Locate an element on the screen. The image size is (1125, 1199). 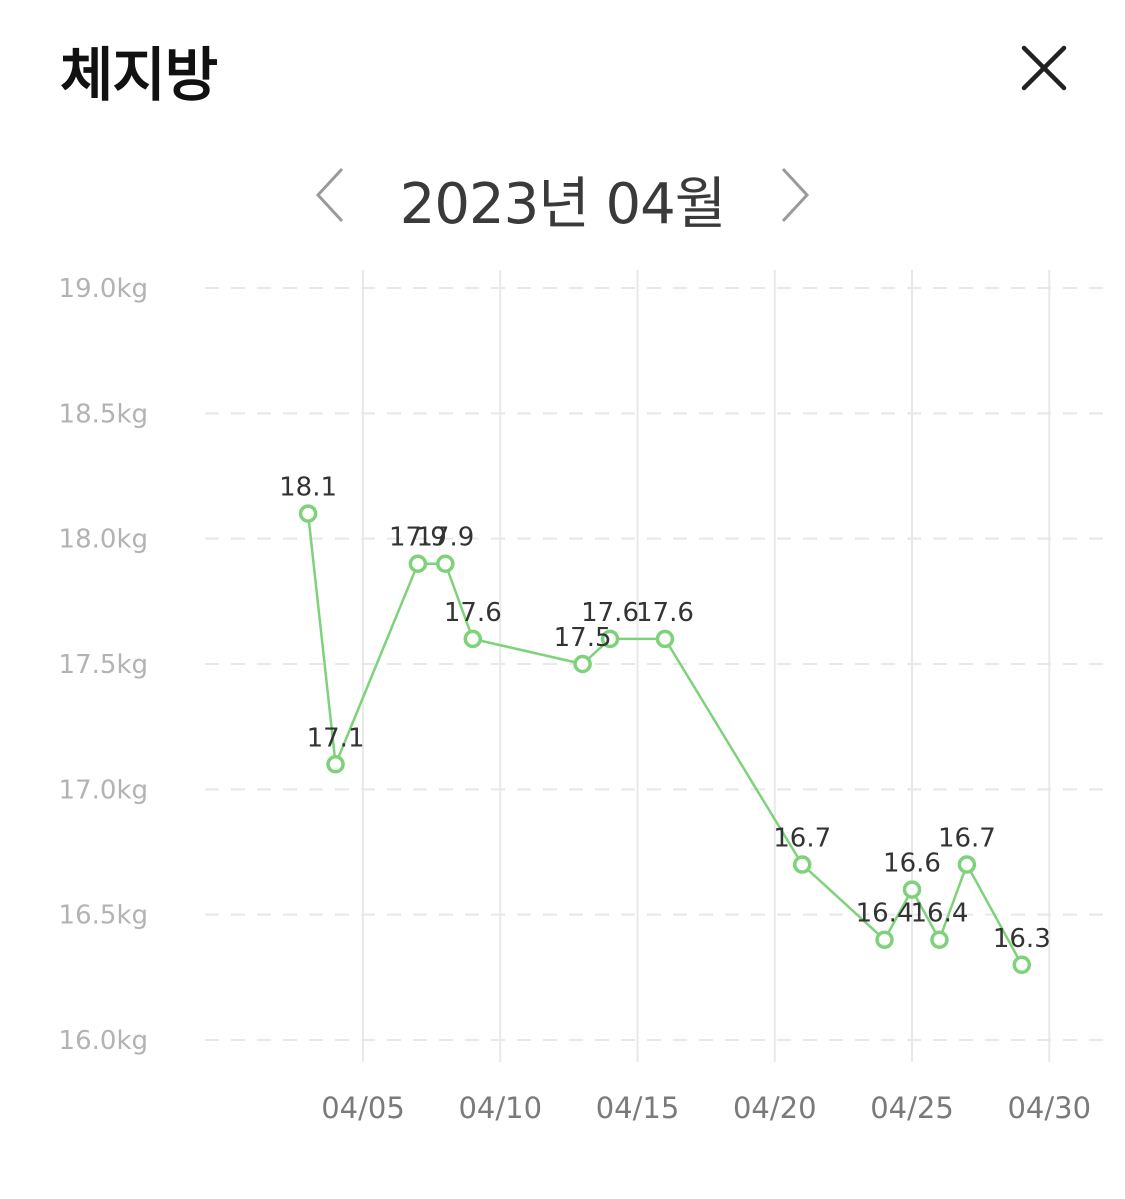
x-tick-label: 04/25 is located at coordinates (912, 1108).